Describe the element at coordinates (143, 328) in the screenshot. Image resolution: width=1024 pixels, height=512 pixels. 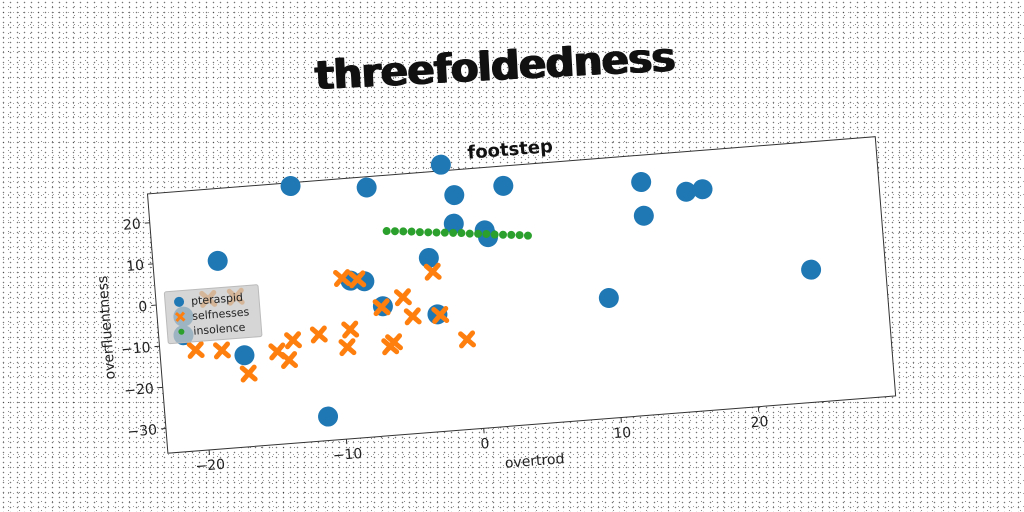
I see `y-axis-ticks: −30 −20 −10 0 10 20` at that location.